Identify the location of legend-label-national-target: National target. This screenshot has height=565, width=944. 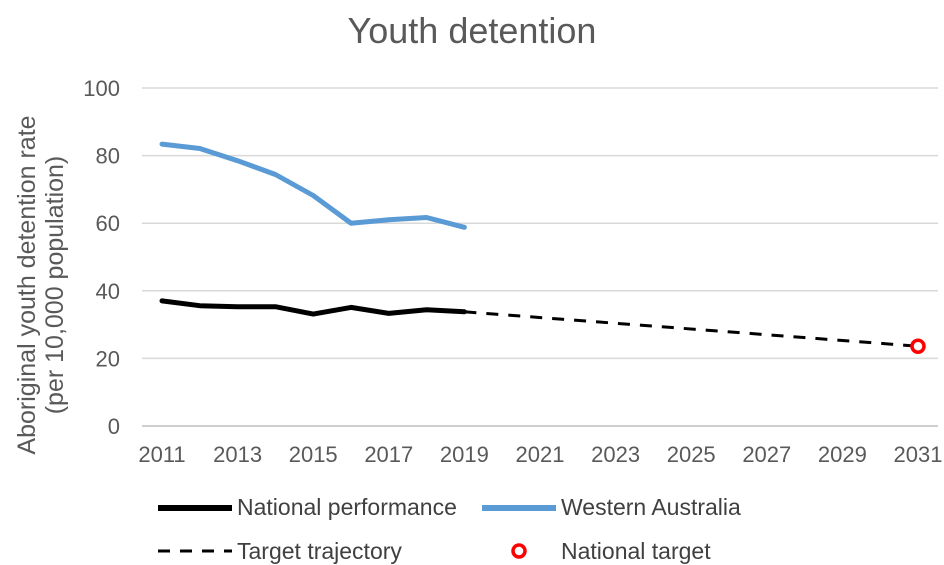
(636, 551).